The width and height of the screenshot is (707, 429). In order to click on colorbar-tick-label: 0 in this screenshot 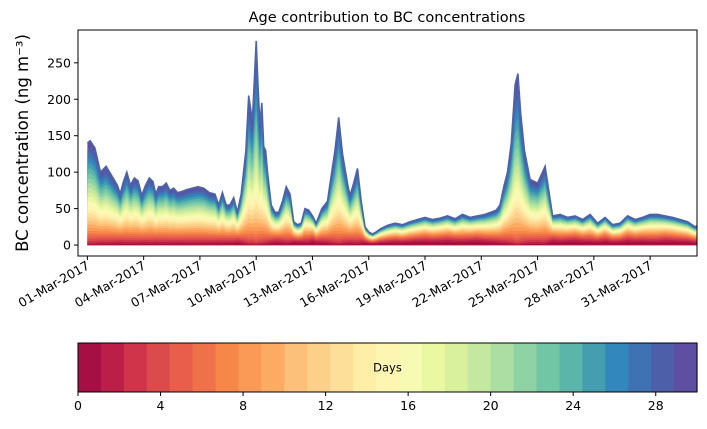, I will do `click(78, 405)`.